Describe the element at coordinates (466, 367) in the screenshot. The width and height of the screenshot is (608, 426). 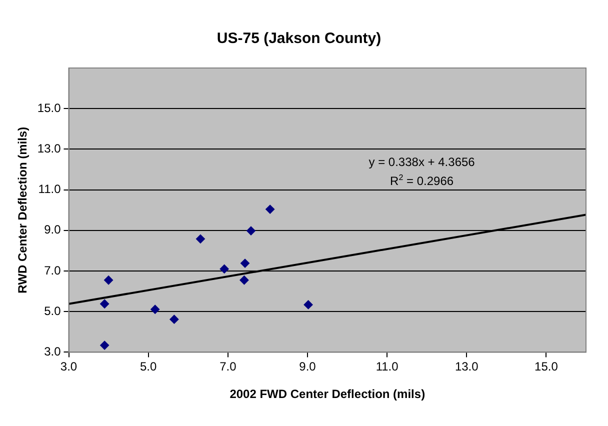
I see `x-tick-label: 13.0` at that location.